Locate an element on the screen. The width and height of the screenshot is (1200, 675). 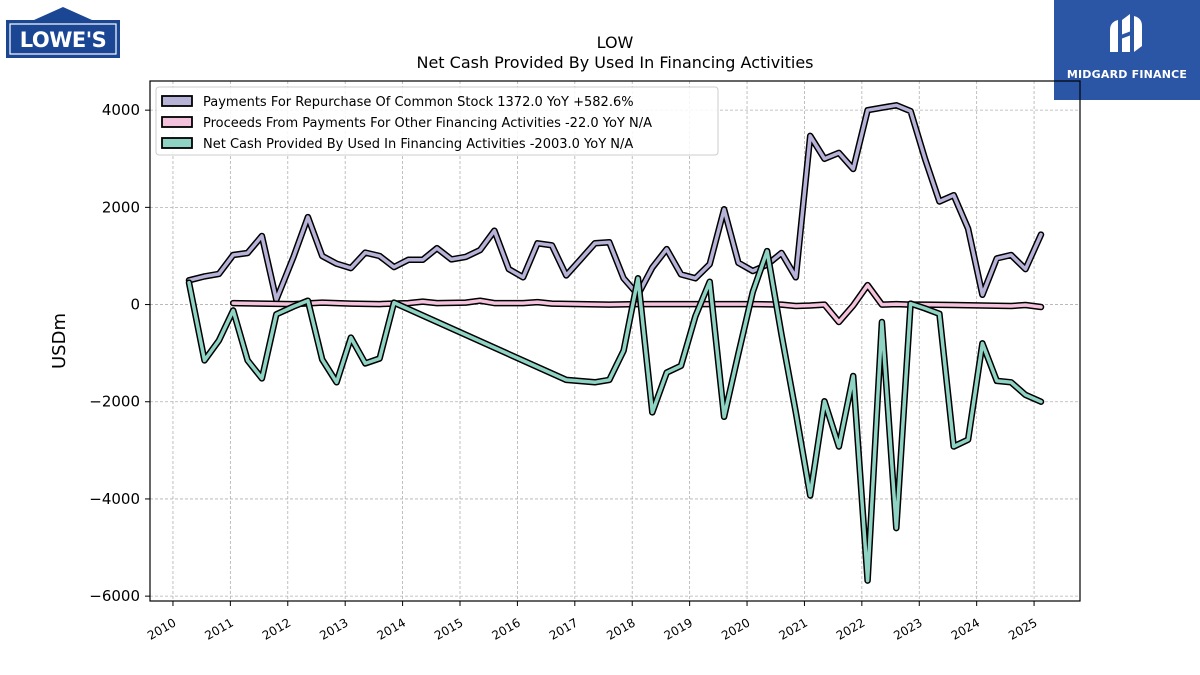
lowes-logo: LOWE'S is located at coordinates (63, 32).